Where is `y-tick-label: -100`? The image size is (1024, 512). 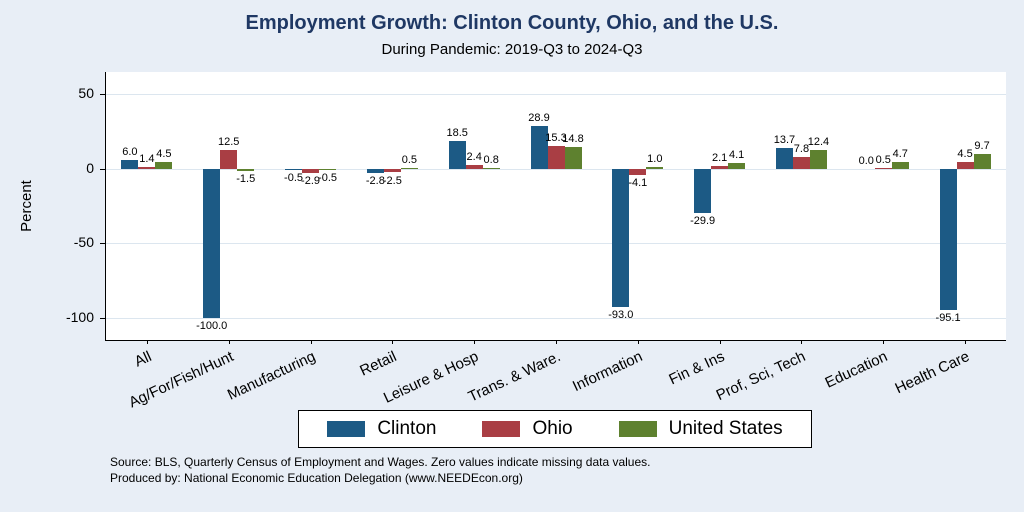 y-tick-label: -100 is located at coordinates (79, 316).